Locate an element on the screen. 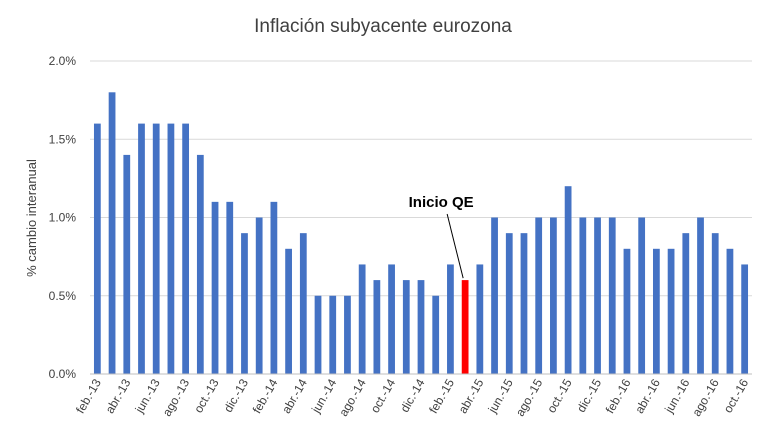 Image resolution: width=761 pixels, height=441 pixels. y-tick-label: 1.0% is located at coordinates (63, 218).